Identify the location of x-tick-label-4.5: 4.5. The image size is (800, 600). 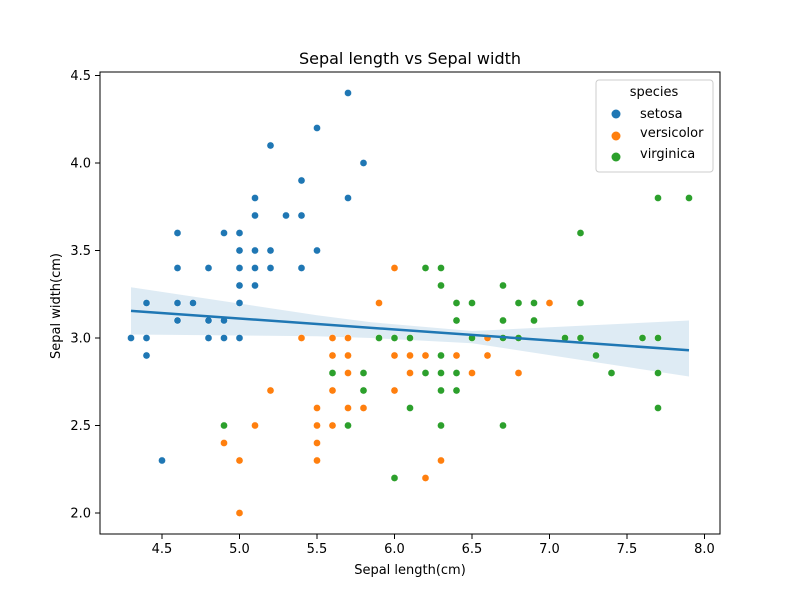
(162, 549).